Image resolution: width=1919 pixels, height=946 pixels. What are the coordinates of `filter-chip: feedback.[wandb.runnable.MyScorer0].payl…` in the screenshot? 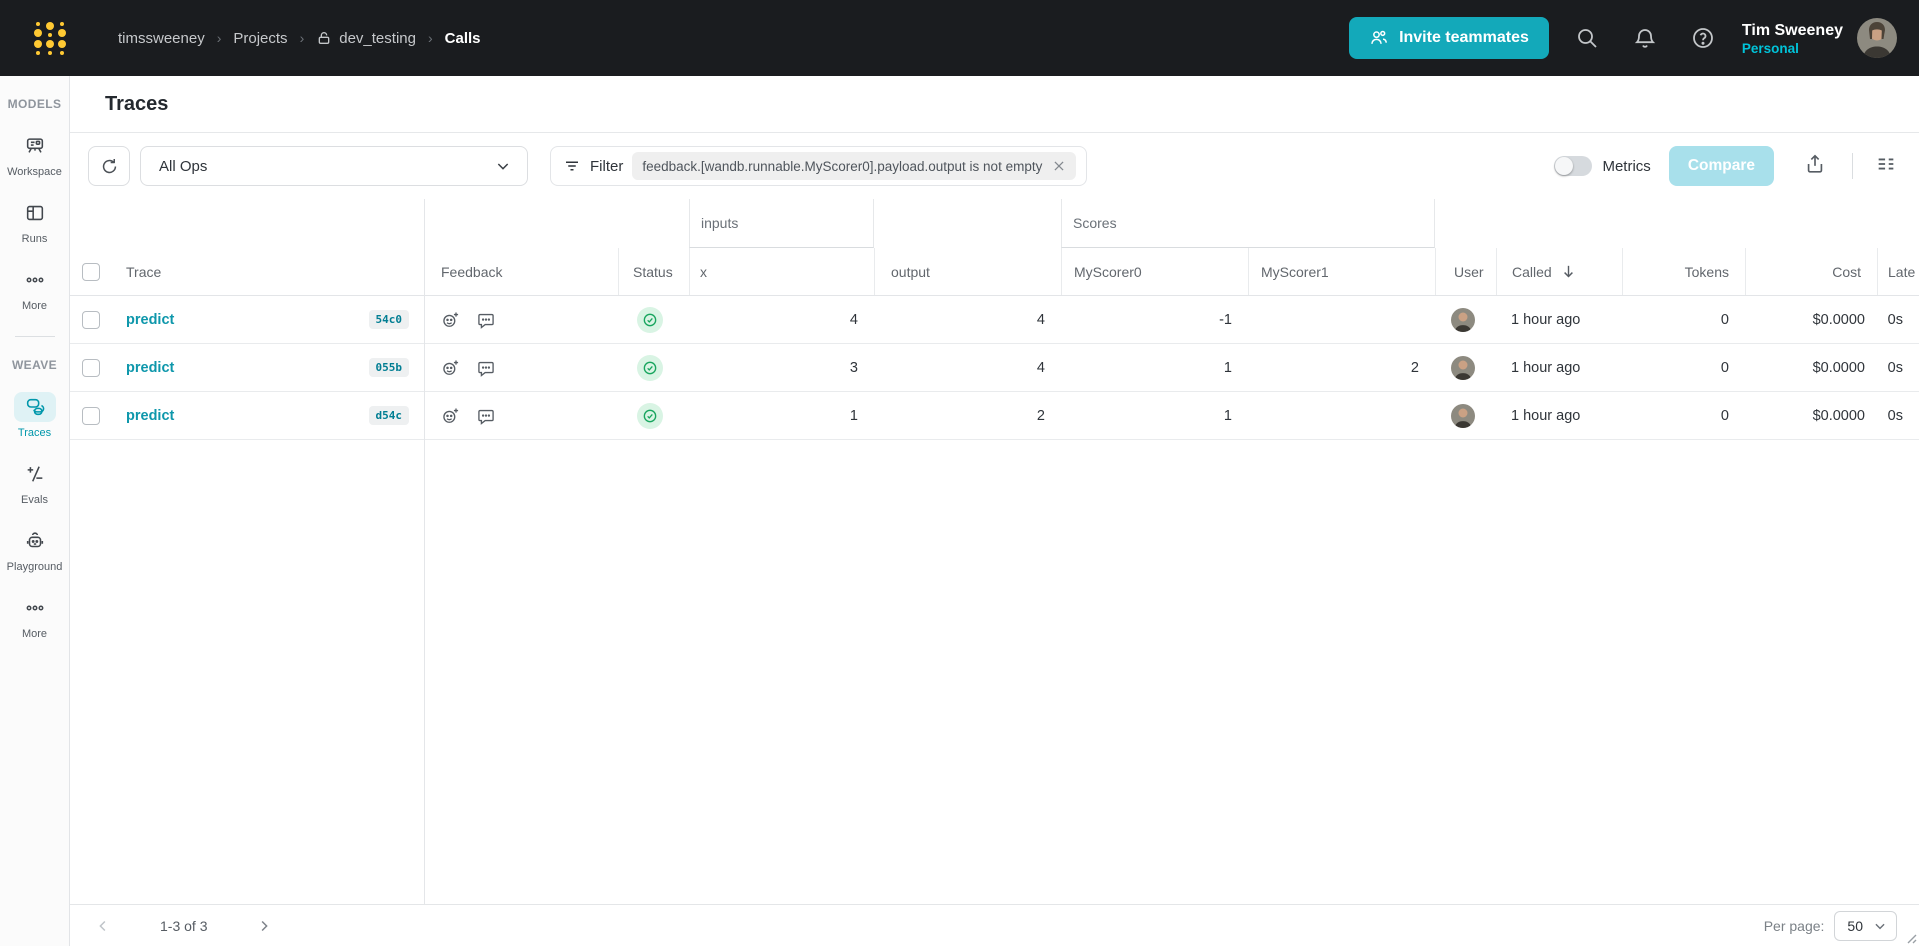 It's located at (854, 166).